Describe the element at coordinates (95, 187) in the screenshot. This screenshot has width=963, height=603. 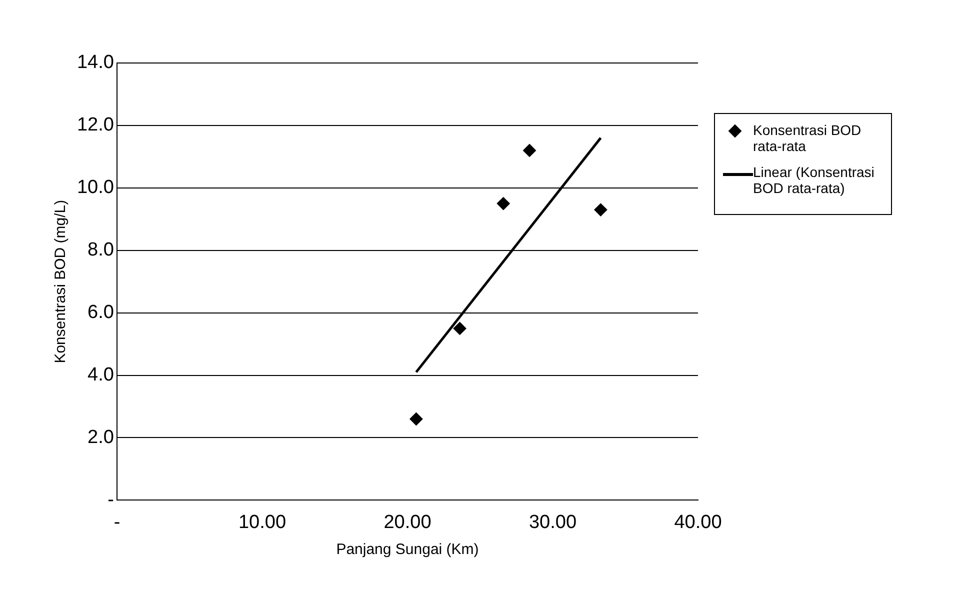
I see `y-tick-label: 10.0` at that location.